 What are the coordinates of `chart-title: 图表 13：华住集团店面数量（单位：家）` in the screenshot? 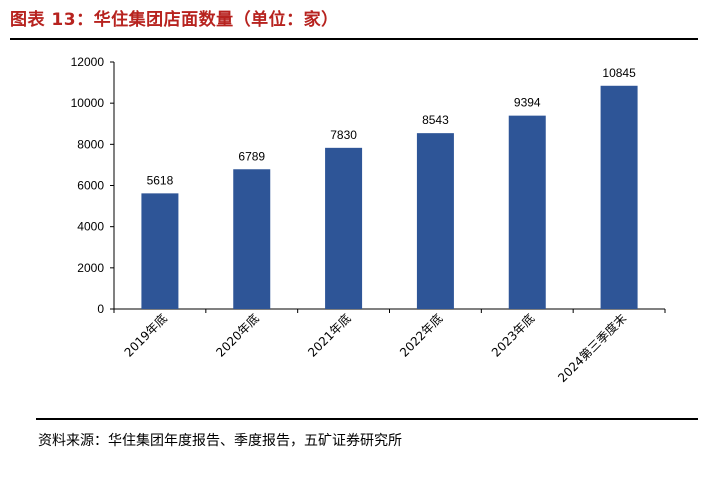 It's located at (174, 20).